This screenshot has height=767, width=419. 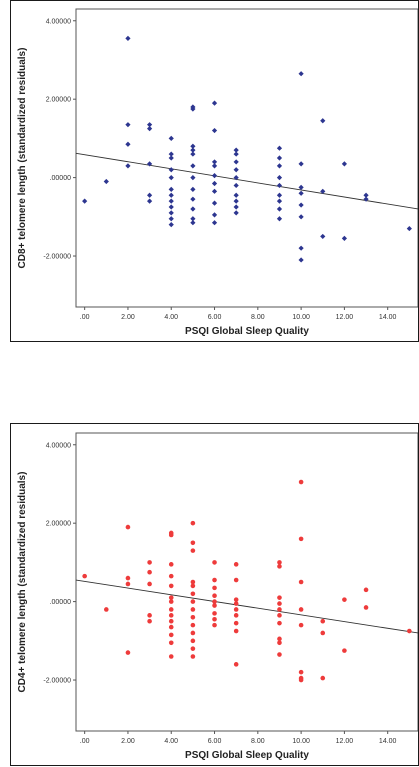 I want to click on x-tick-label: 14.00, so click(x=388, y=317).